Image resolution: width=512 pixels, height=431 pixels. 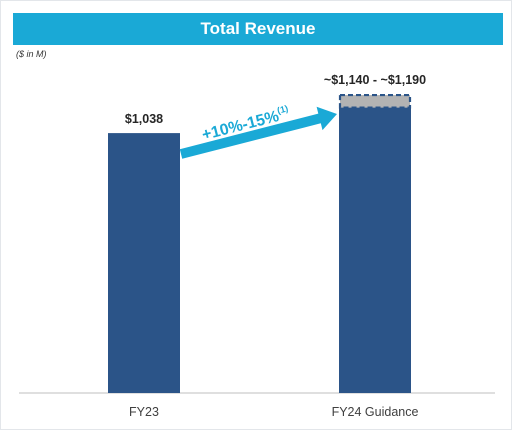 I want to click on chart-title-bar: Total Revenue, so click(x=258, y=29).